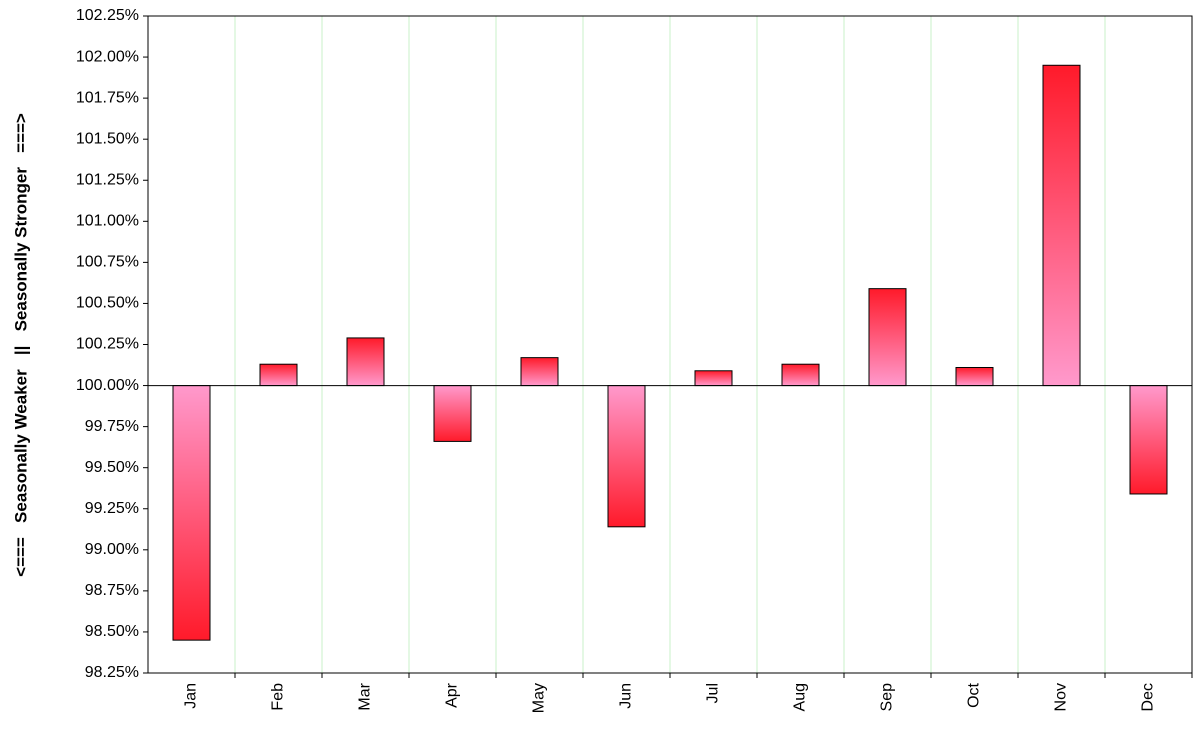  I want to click on x-tick-label: Aug, so click(800, 697).